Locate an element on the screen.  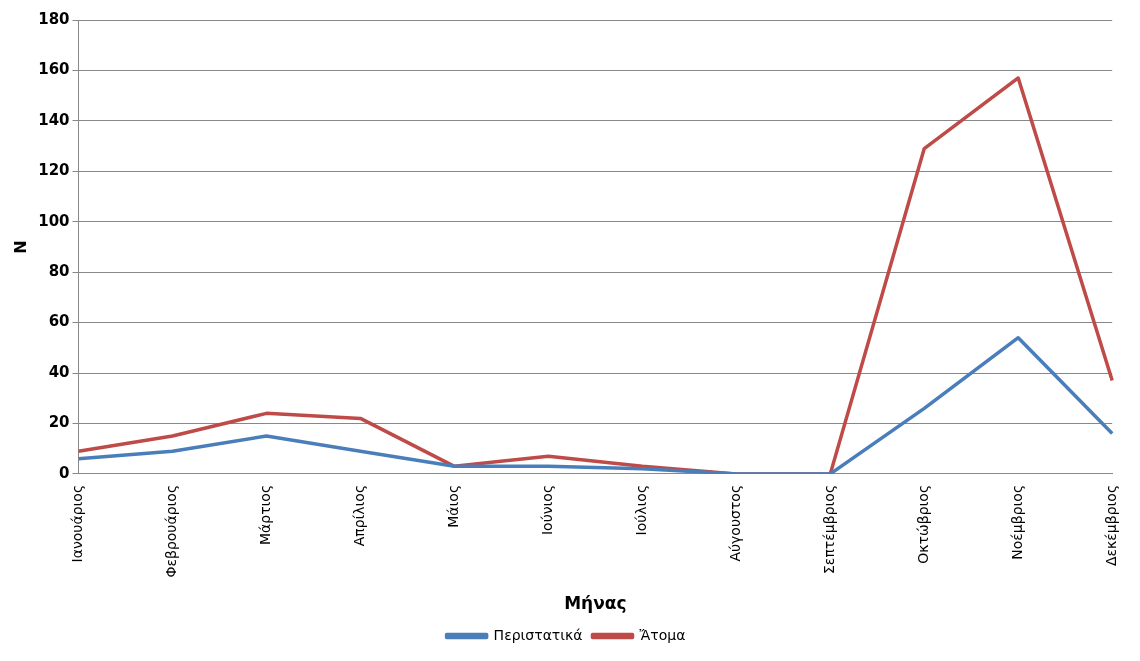
x-axis-title: Μήνας is located at coordinates (595, 603).